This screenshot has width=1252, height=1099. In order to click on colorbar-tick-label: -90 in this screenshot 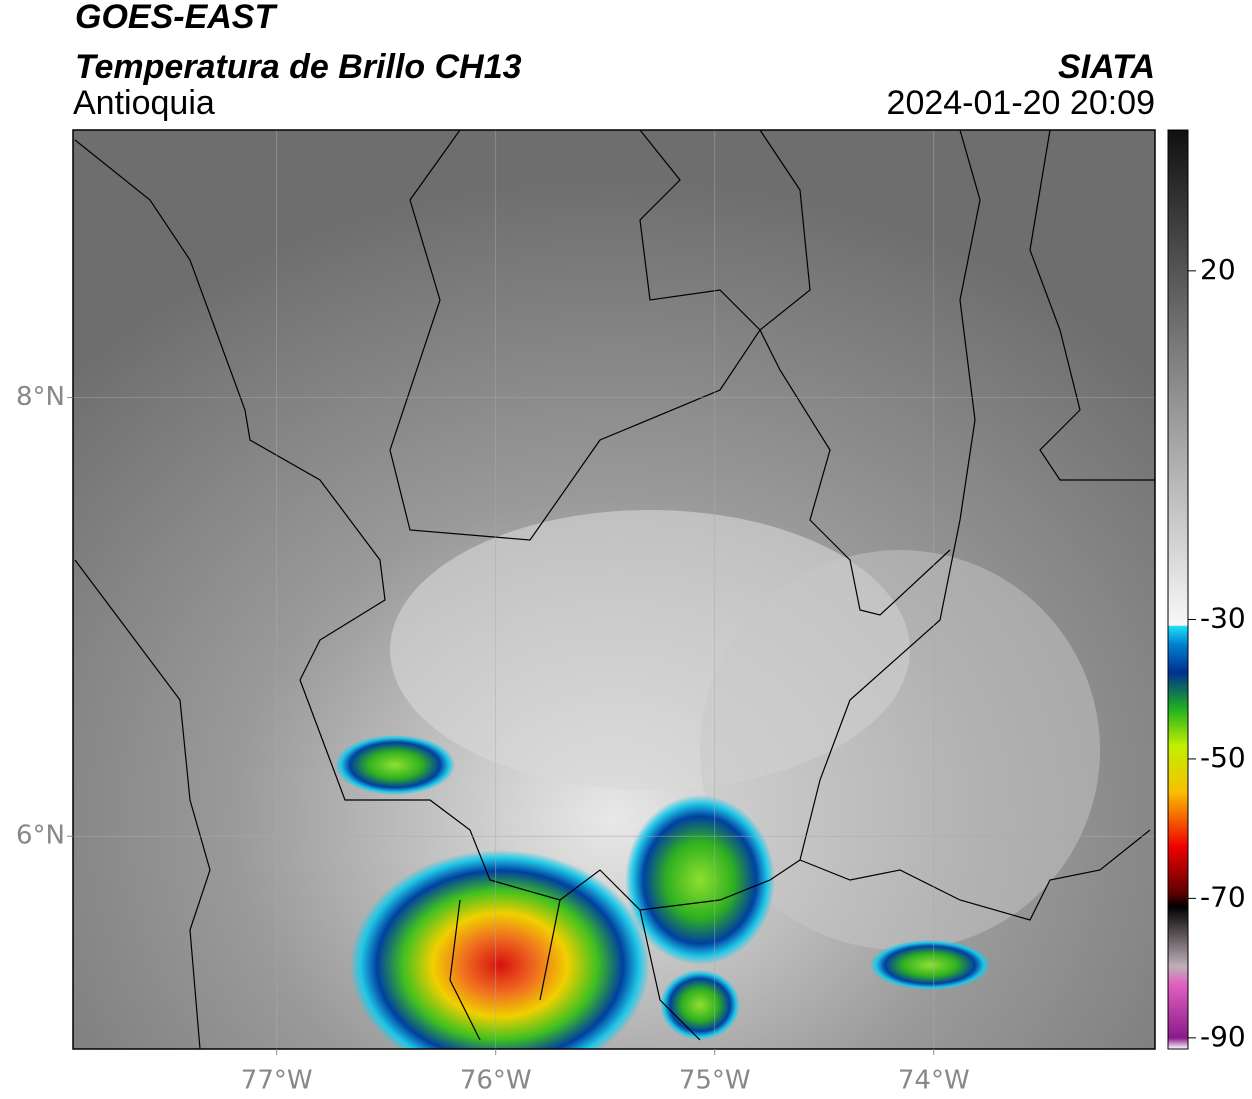, I will do `click(1223, 1036)`.